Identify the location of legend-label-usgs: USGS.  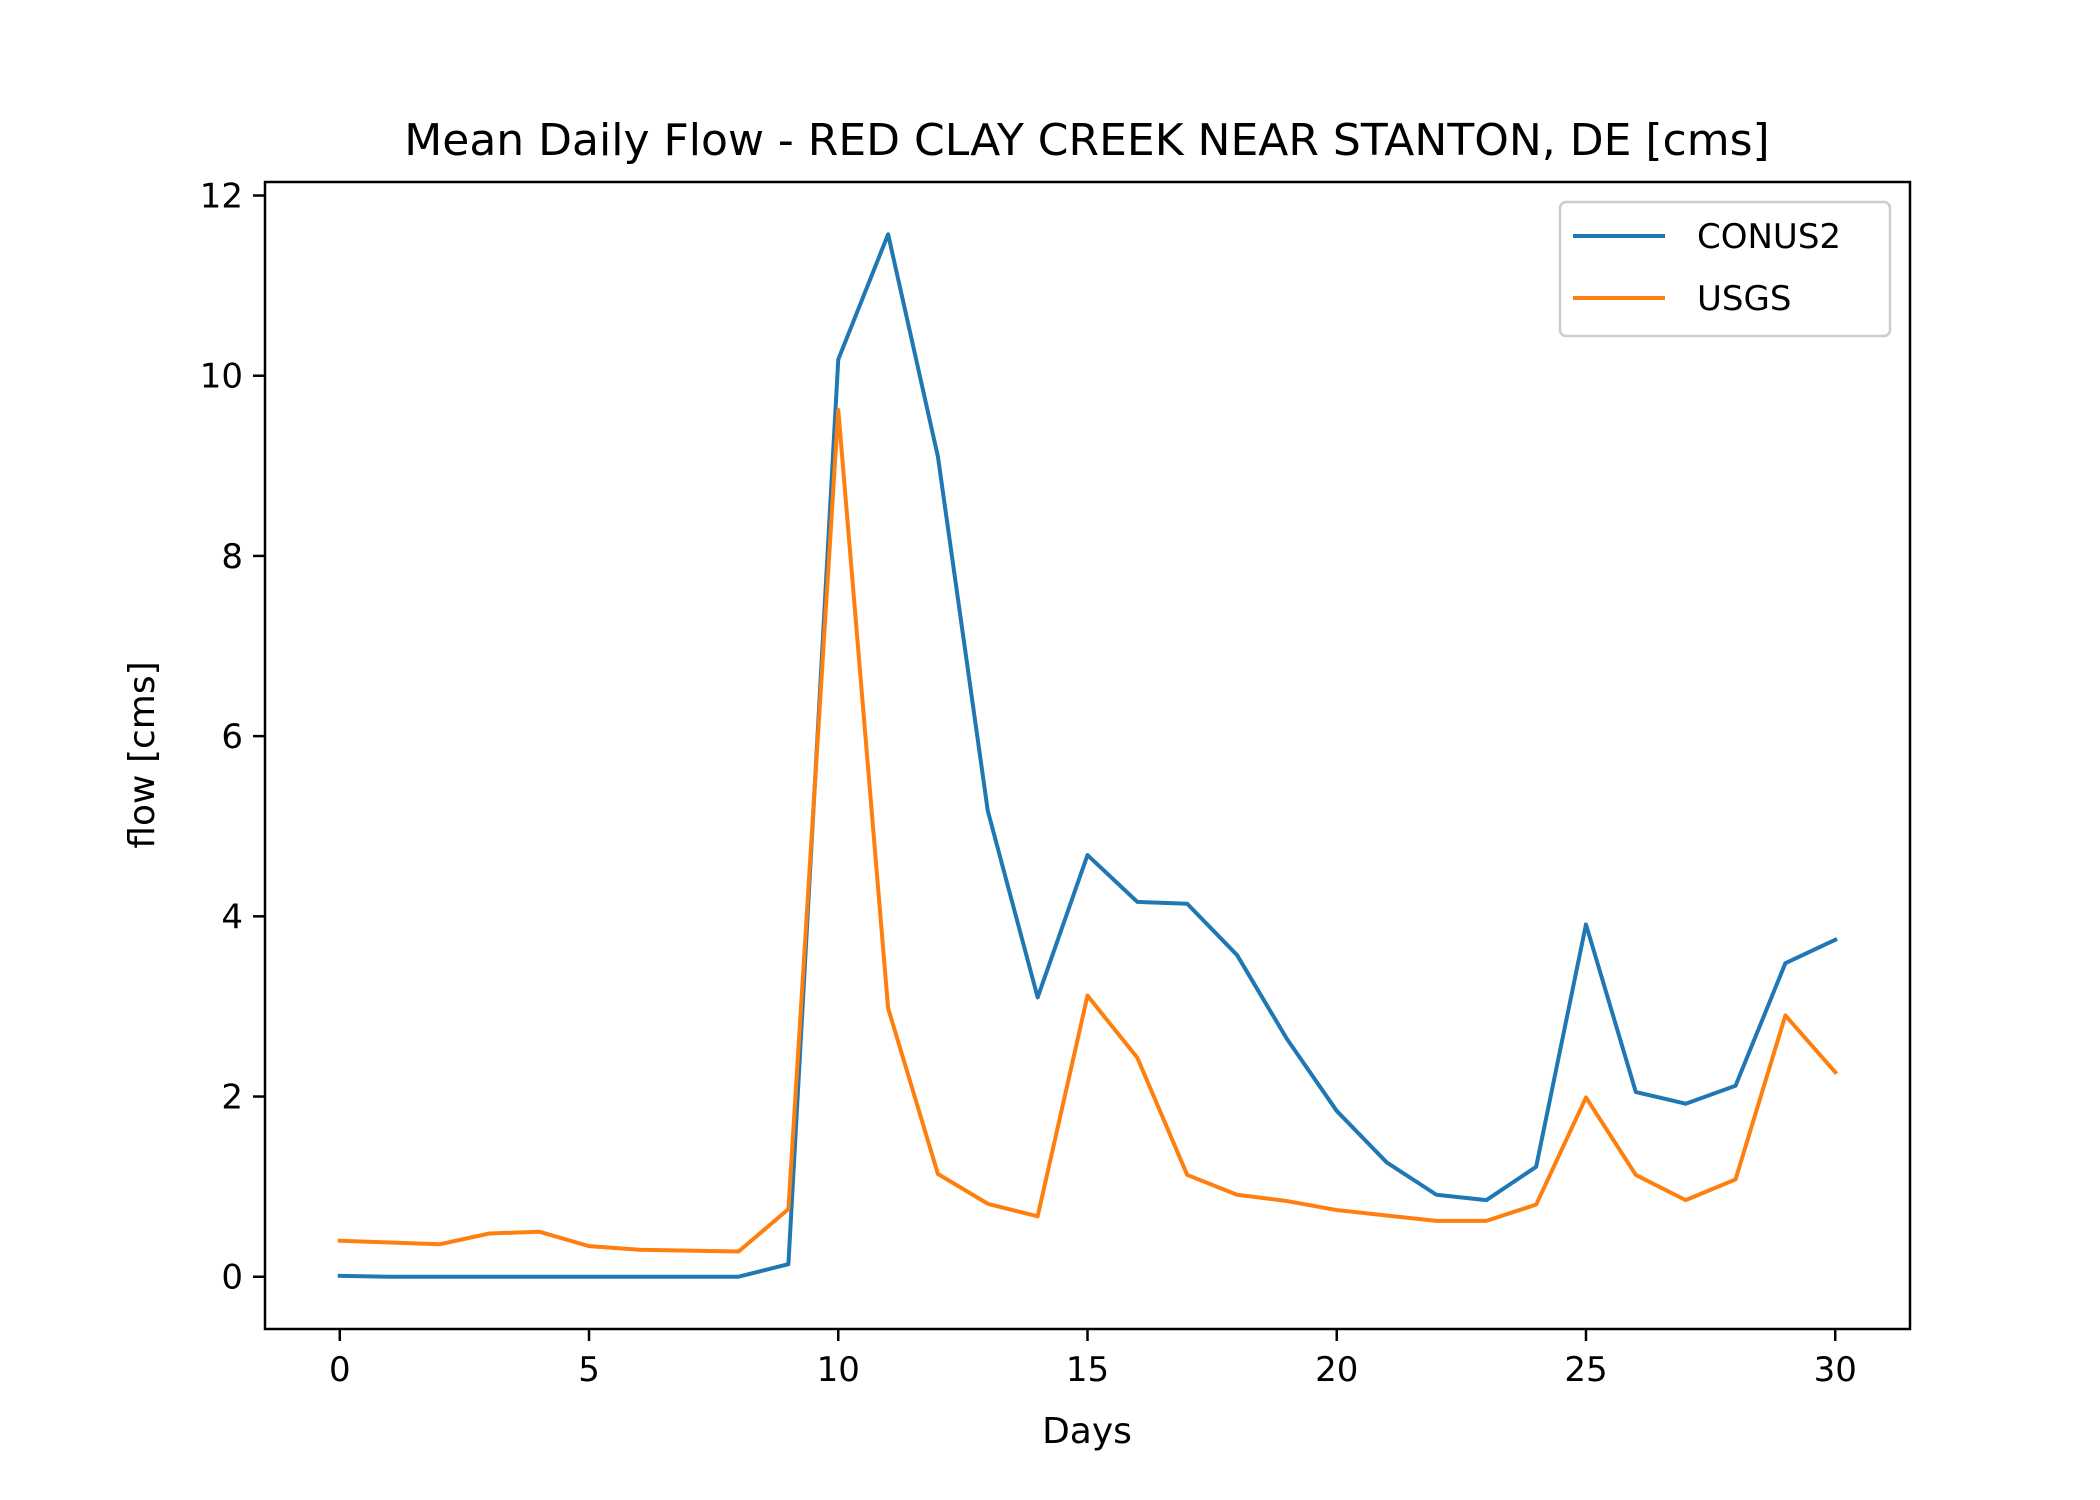
(1744, 299).